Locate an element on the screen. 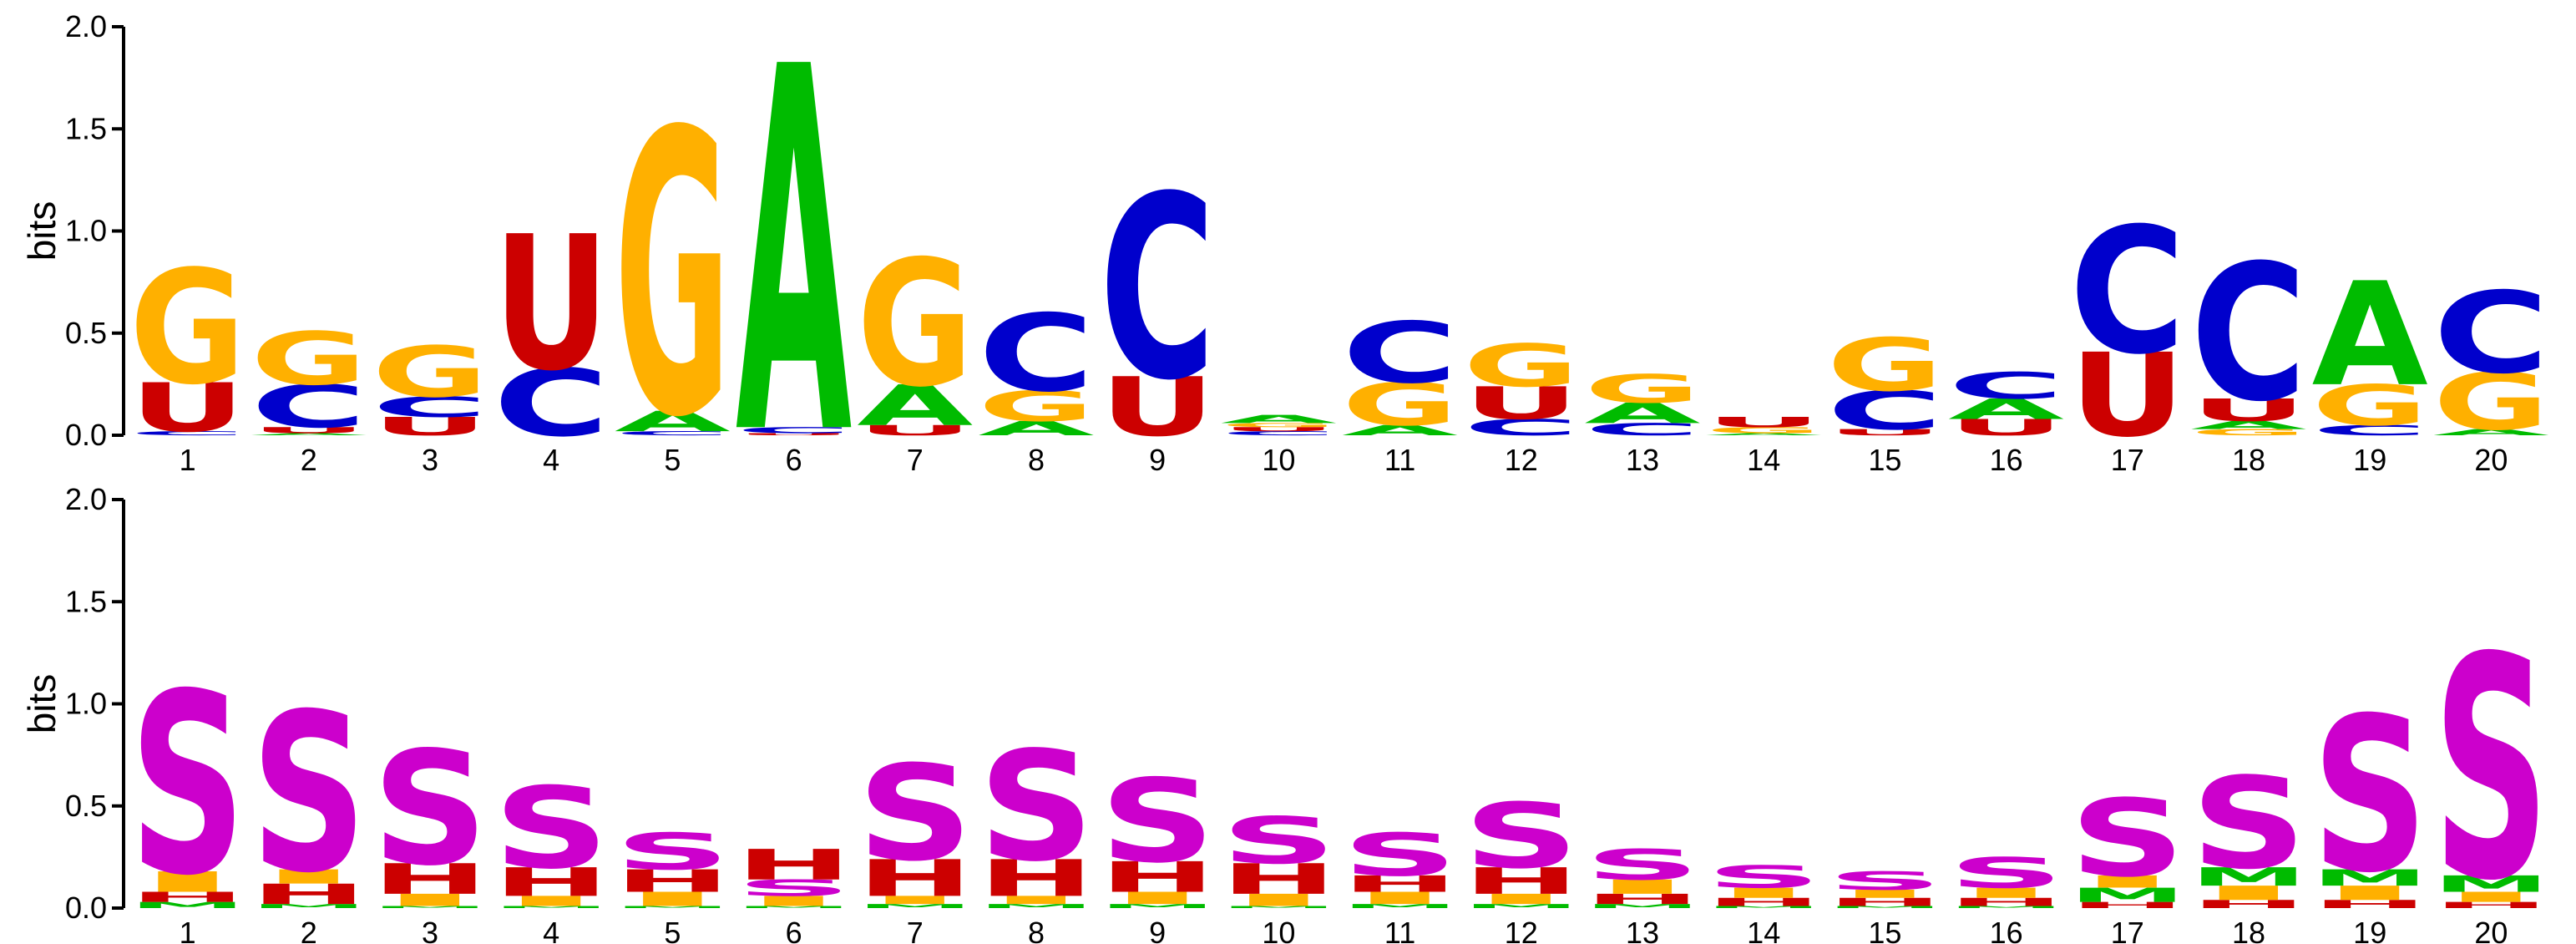 The height and width of the screenshot is (944, 2576). logo-column-9: UC is located at coordinates (1158, 298).